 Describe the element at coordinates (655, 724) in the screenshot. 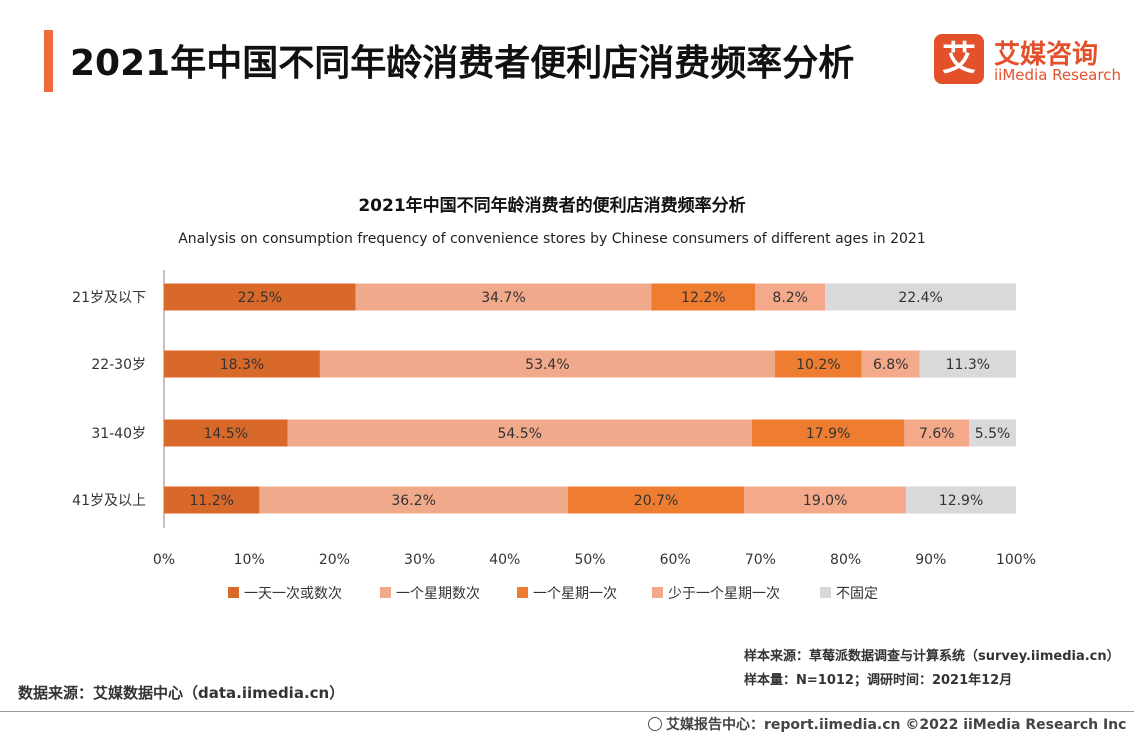

I see `globe-icon` at that location.